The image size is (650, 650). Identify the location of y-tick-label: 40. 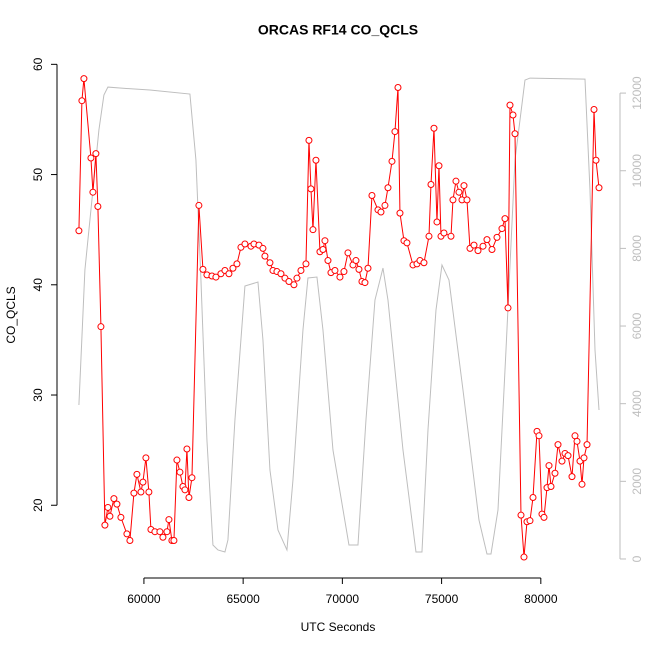
(38, 285).